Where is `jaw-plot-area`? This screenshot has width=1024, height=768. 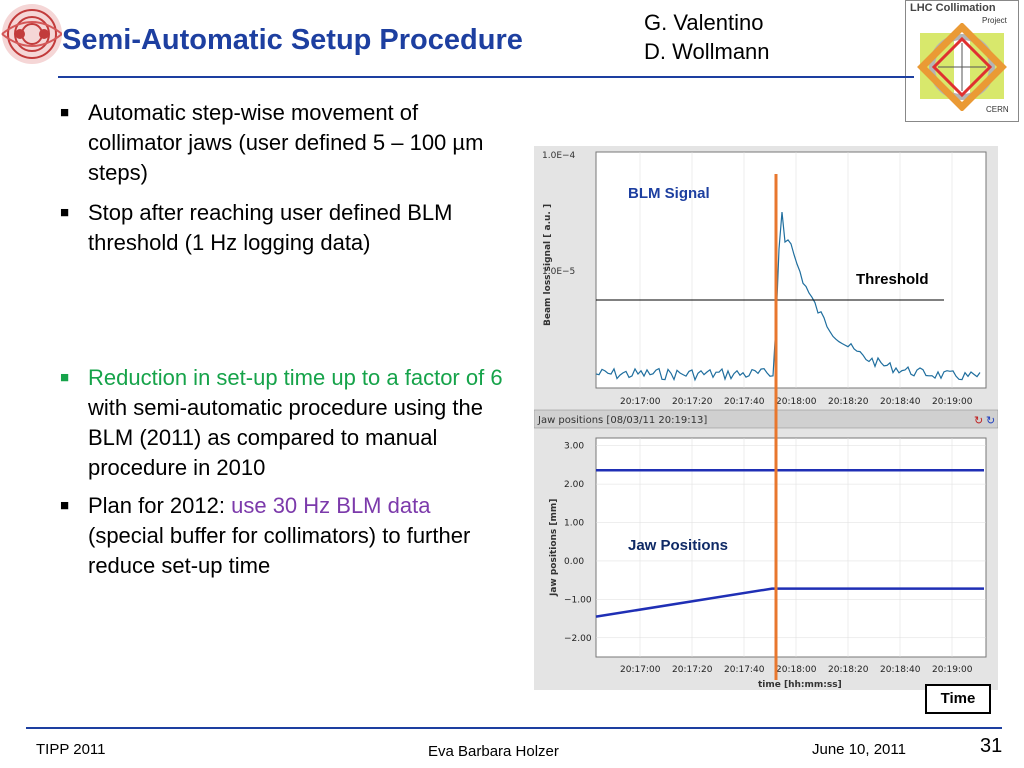 jaw-plot-area is located at coordinates (791, 547).